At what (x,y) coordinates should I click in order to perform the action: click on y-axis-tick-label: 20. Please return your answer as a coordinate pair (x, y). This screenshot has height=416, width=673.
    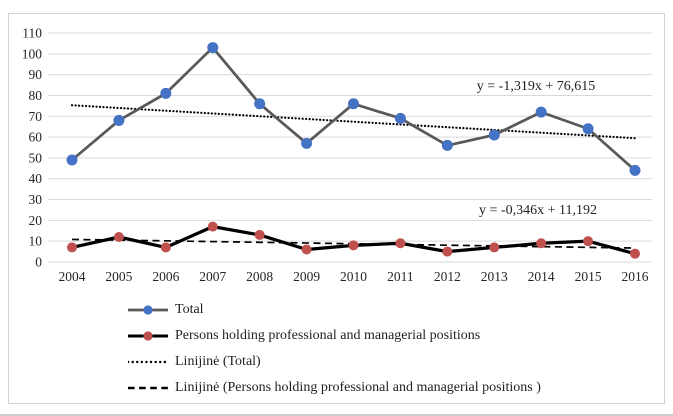
    Looking at the image, I should click on (36, 220).